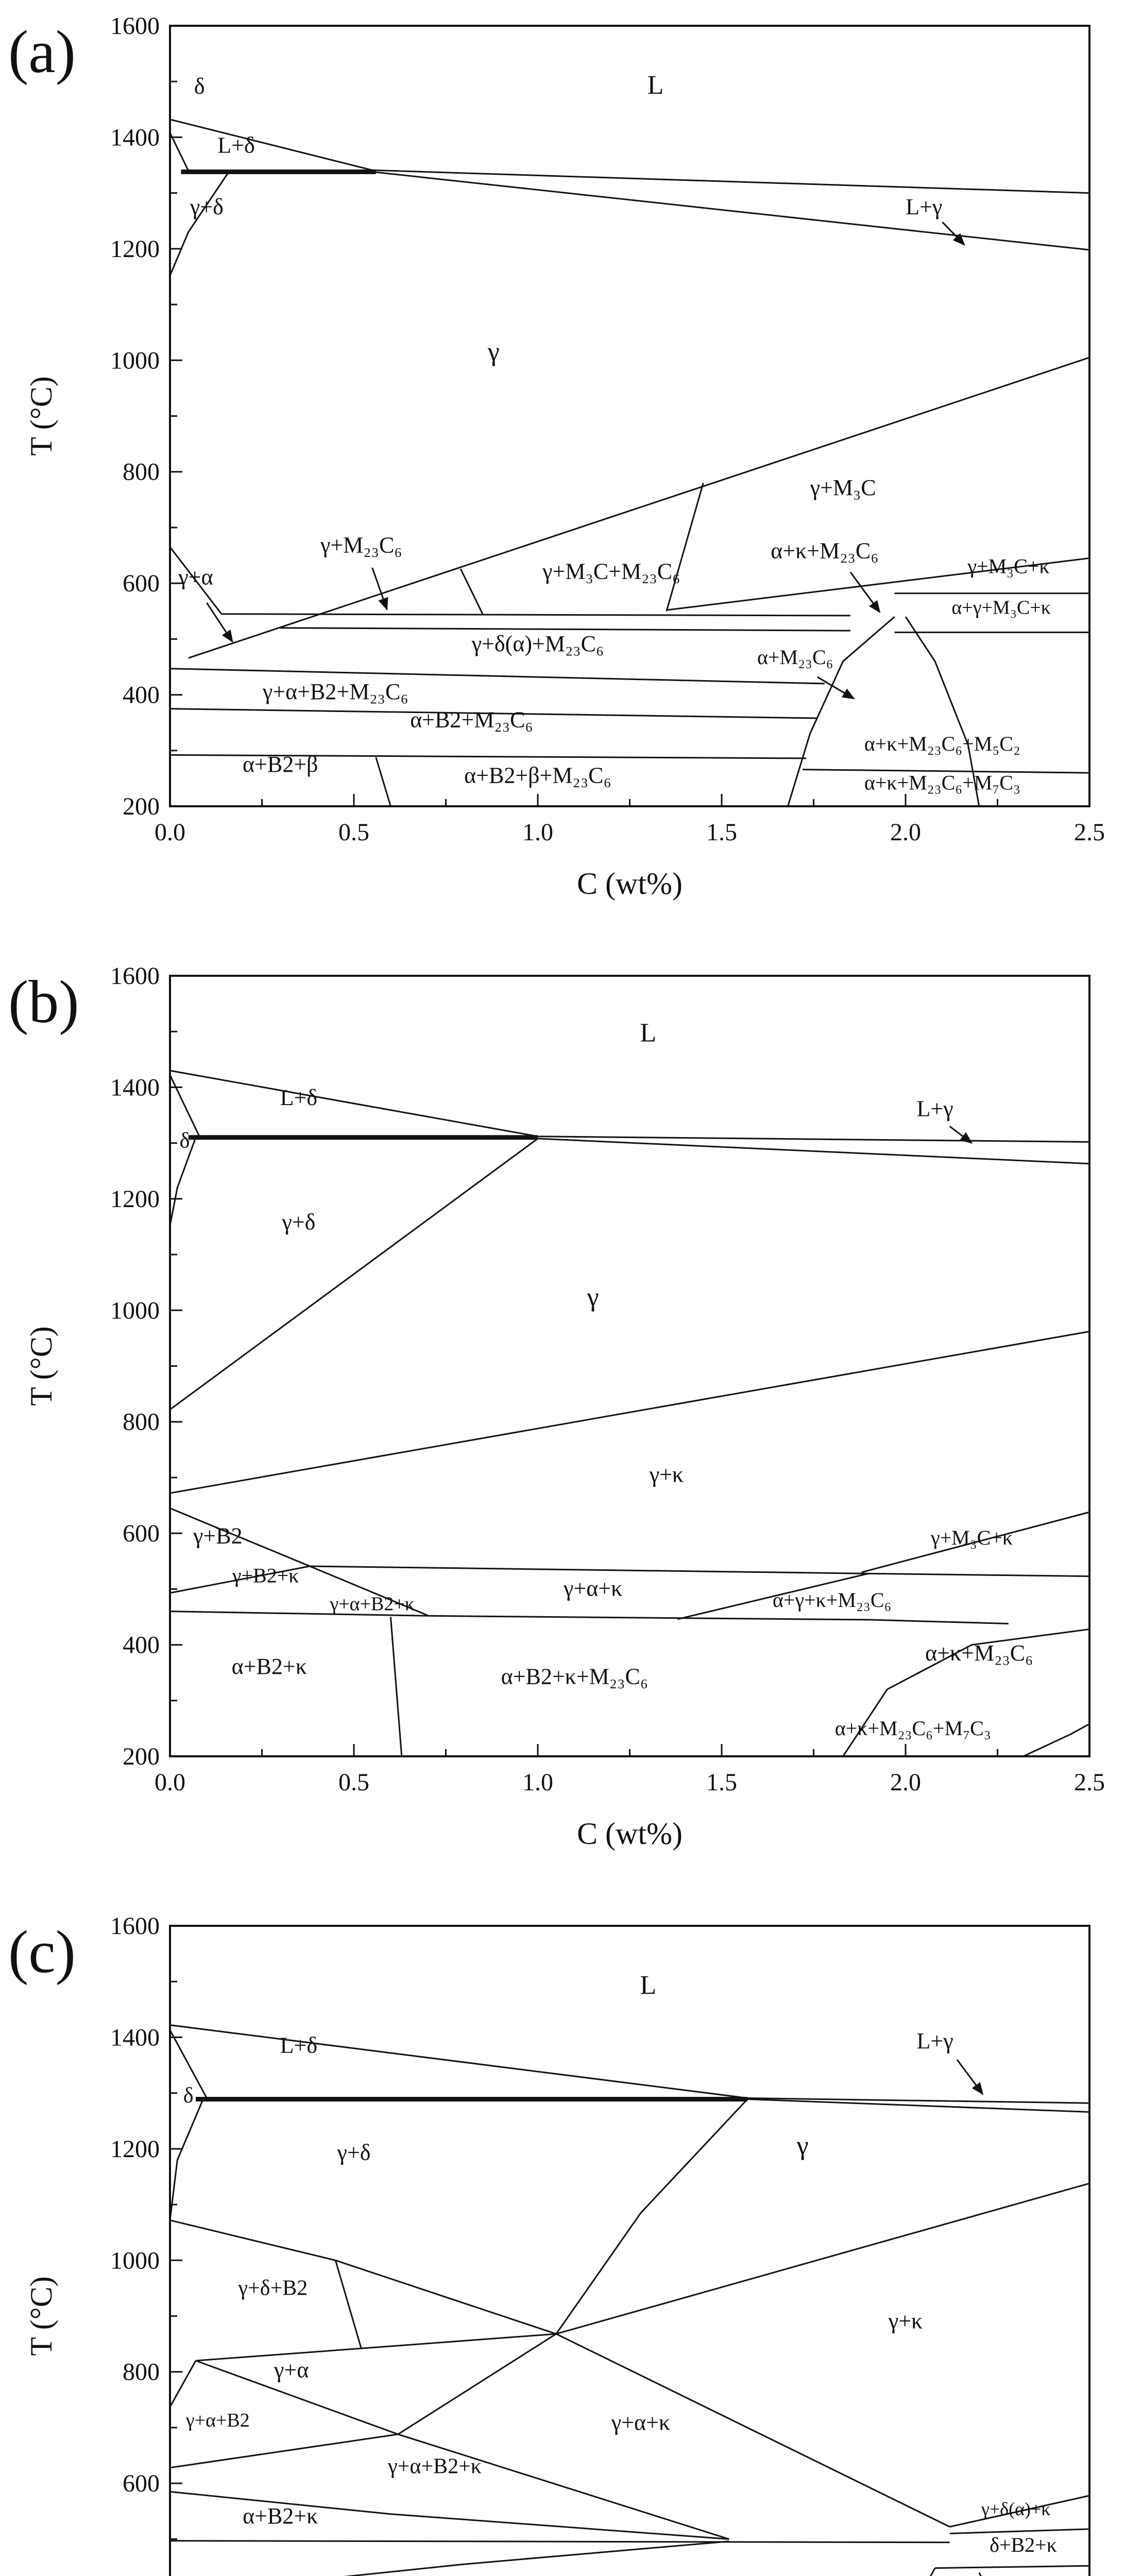  I want to click on region-label: γ+M₃C+κ, so click(1008, 567).